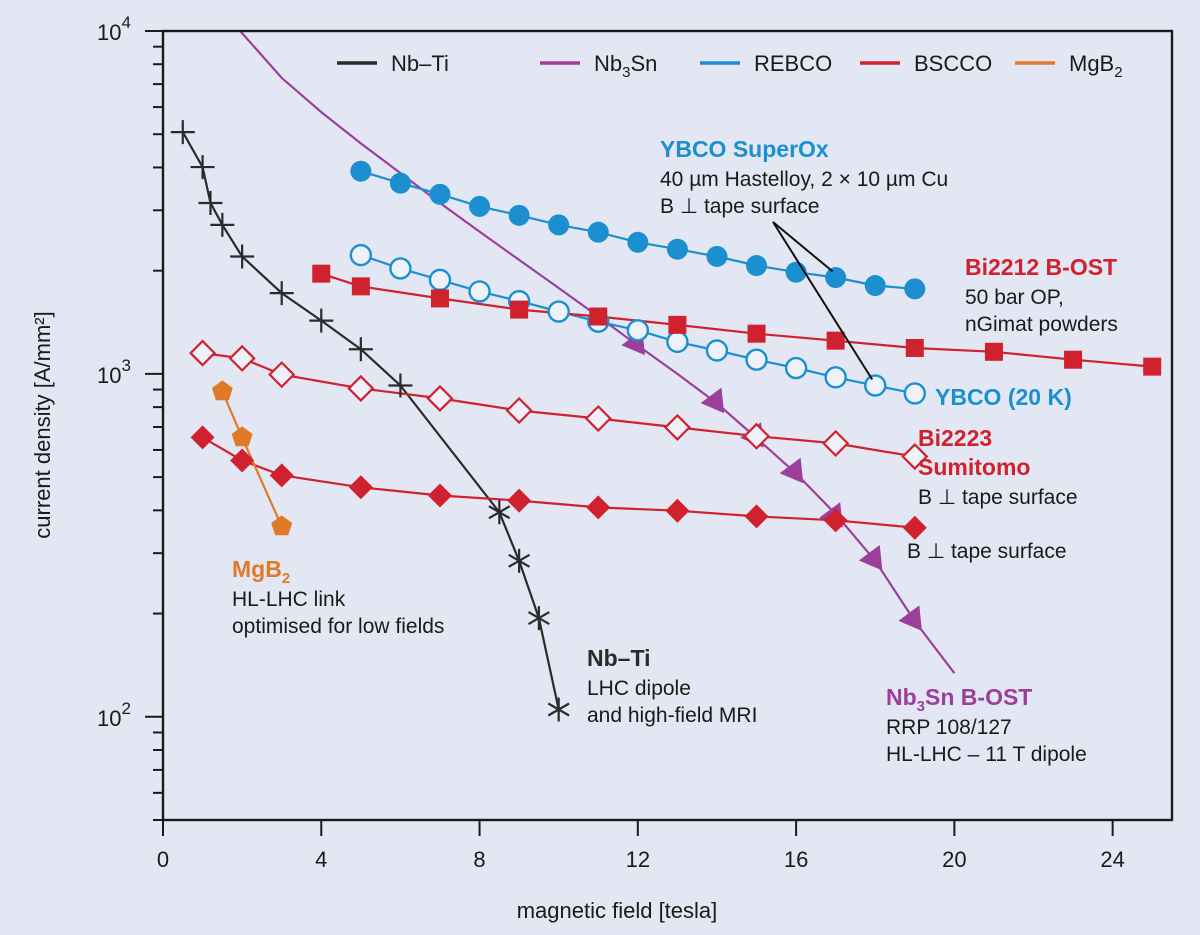 This screenshot has height=935, width=1200. I want to click on legend-label: REBCO, so click(793, 63).